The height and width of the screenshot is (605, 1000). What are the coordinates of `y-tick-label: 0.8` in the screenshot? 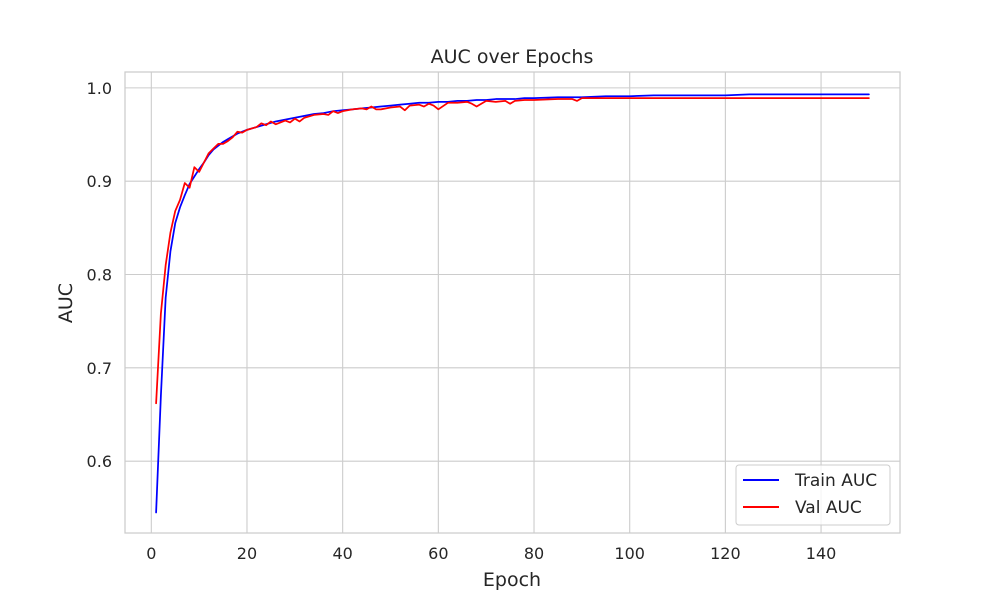 It's located at (99, 275).